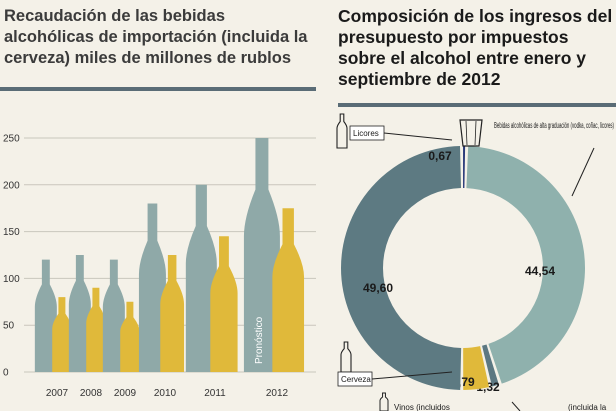 This screenshot has height=411, width=616. I want to click on y-tick-label: 200, so click(11, 185).